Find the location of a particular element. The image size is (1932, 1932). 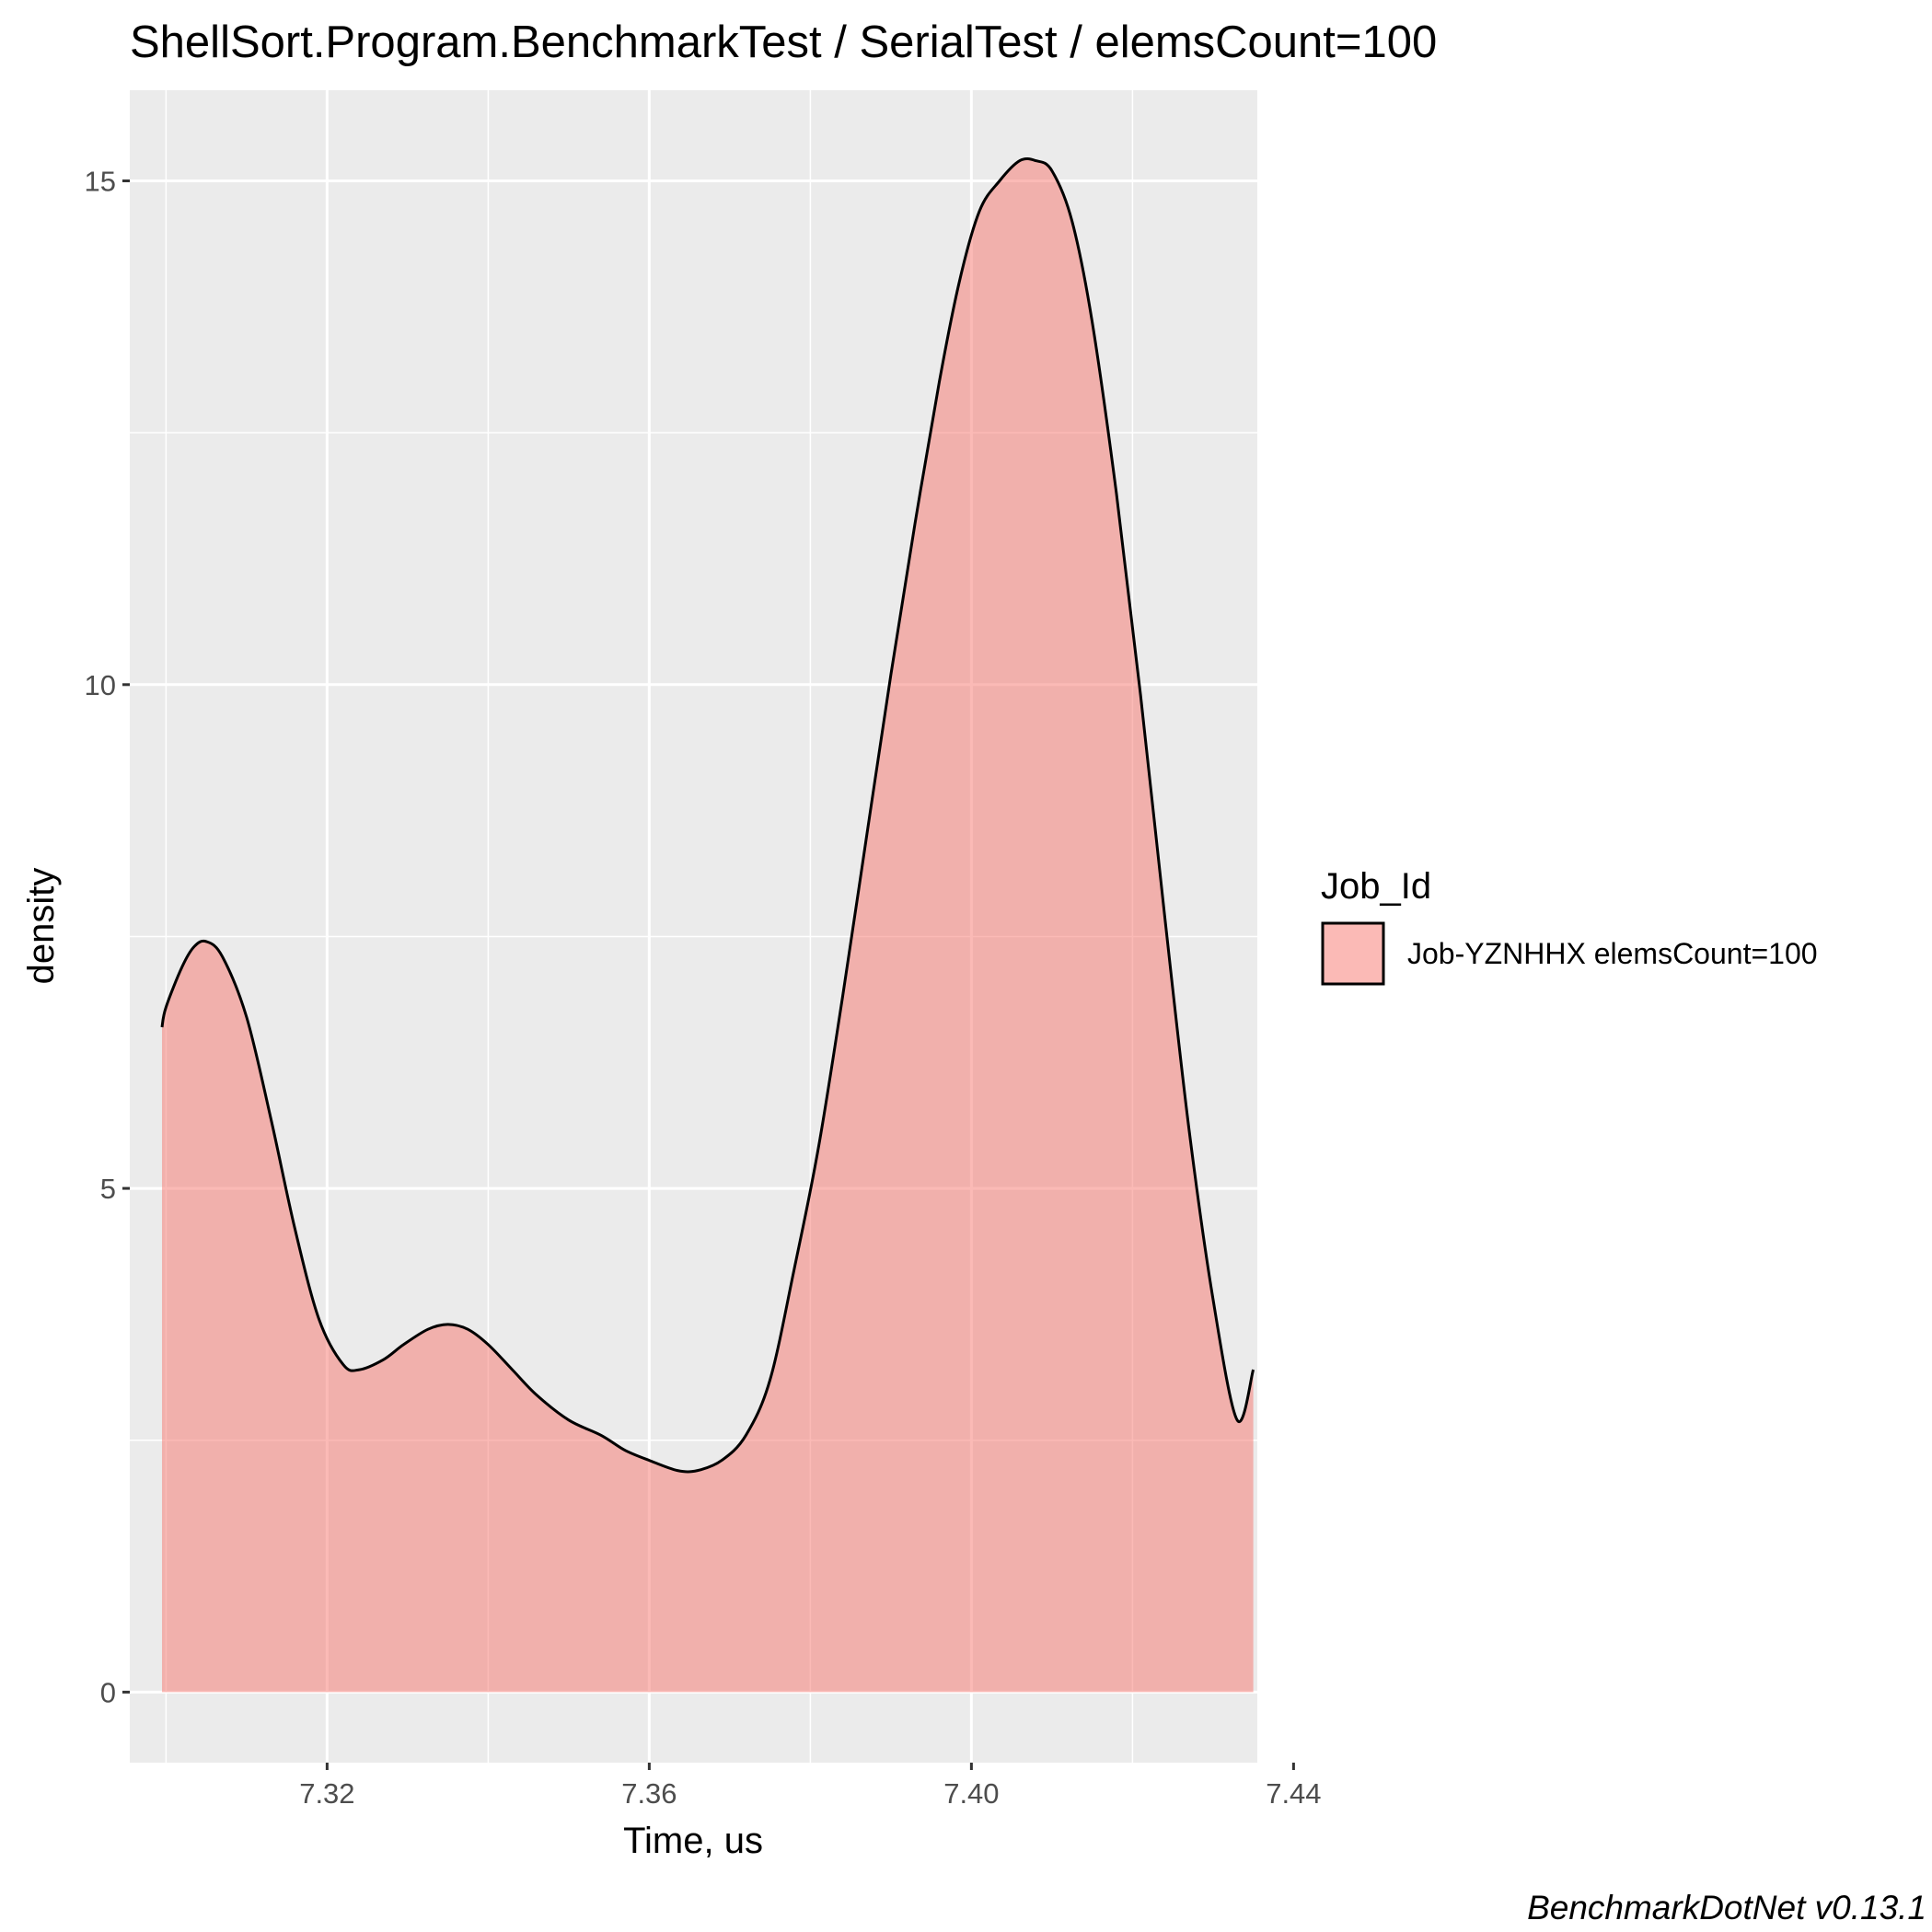

y-tick-label: 0 is located at coordinates (108, 1692).